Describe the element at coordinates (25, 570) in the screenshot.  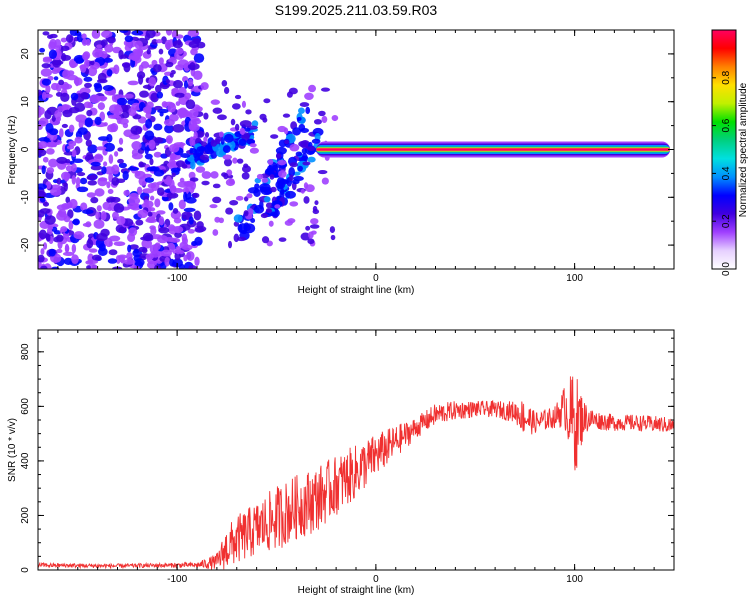
I see `y-tick-label: 0` at that location.